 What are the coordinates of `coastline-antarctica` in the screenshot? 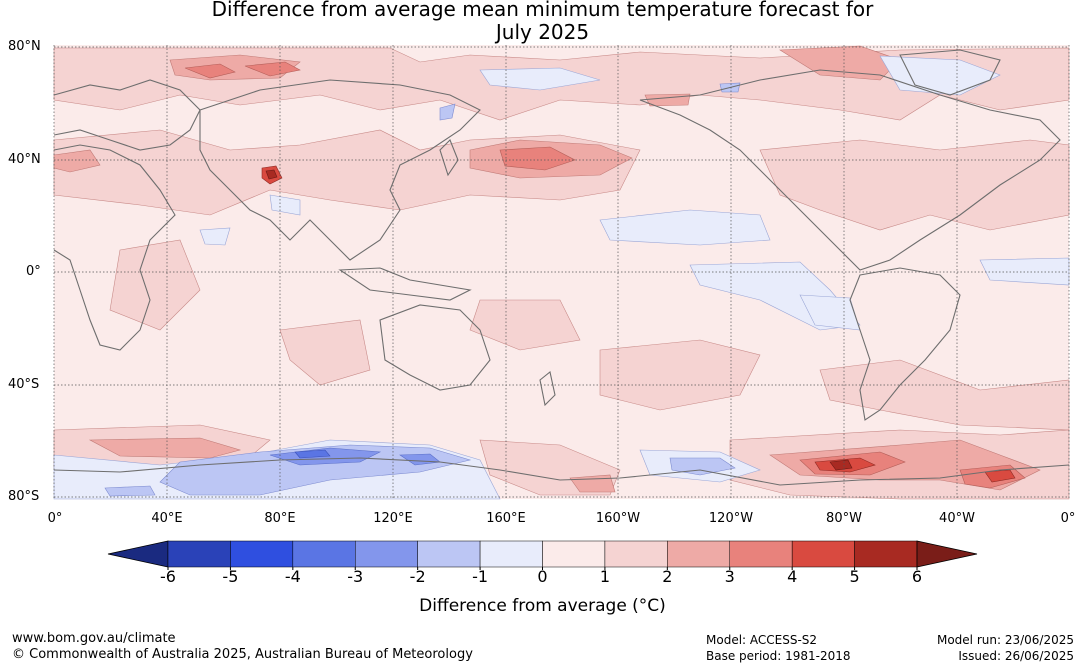 It's located at (561, 471).